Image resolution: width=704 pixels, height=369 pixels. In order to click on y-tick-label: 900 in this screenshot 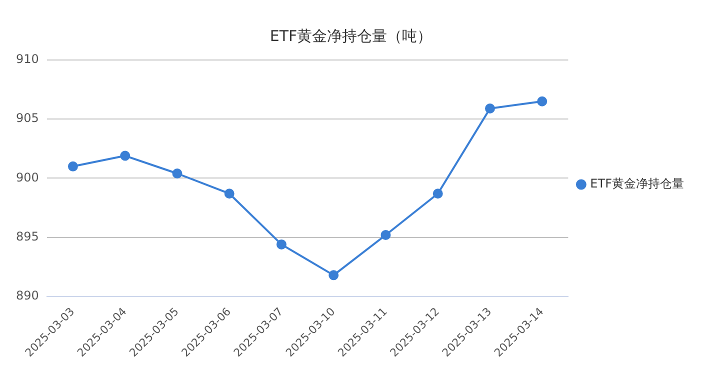, I will do `click(27, 177)`.